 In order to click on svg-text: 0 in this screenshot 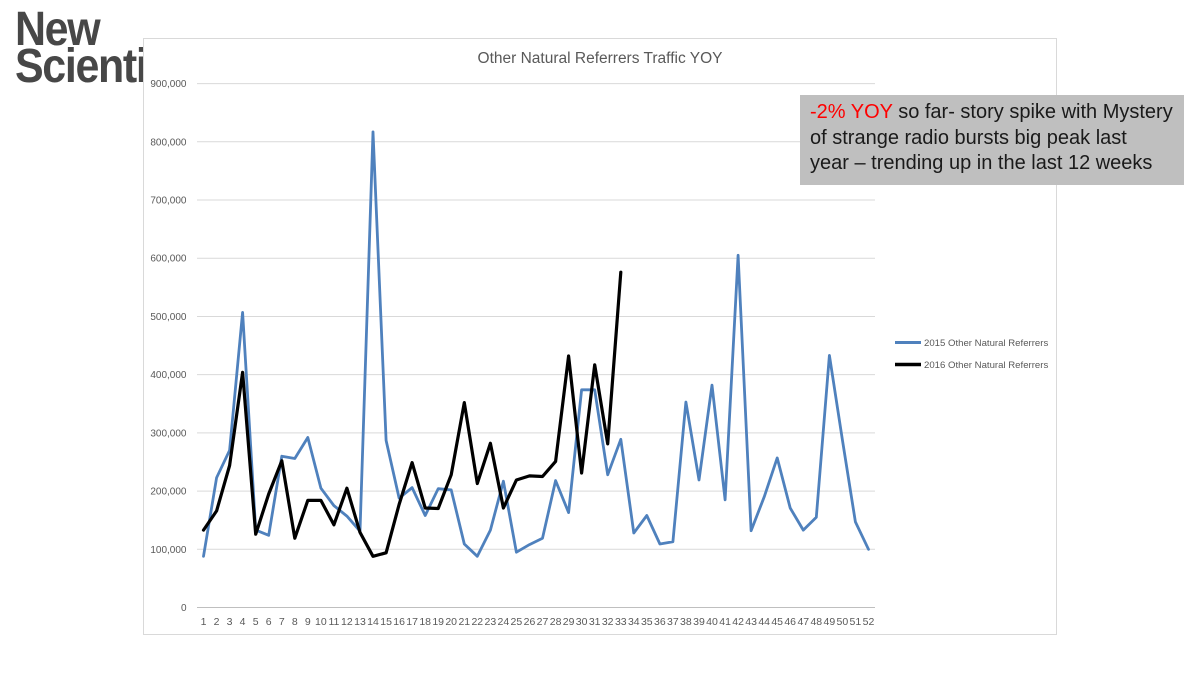, I will do `click(184, 608)`.